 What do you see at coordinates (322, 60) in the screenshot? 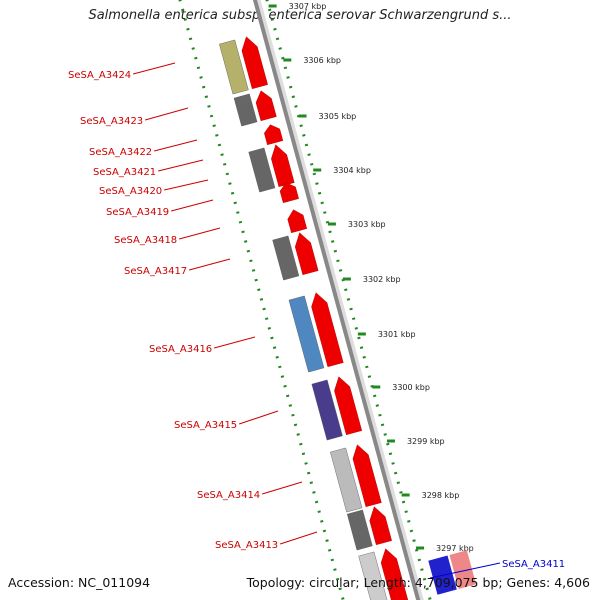
I see `scale-tick-label: 3306 kbp` at bounding box center [322, 60].